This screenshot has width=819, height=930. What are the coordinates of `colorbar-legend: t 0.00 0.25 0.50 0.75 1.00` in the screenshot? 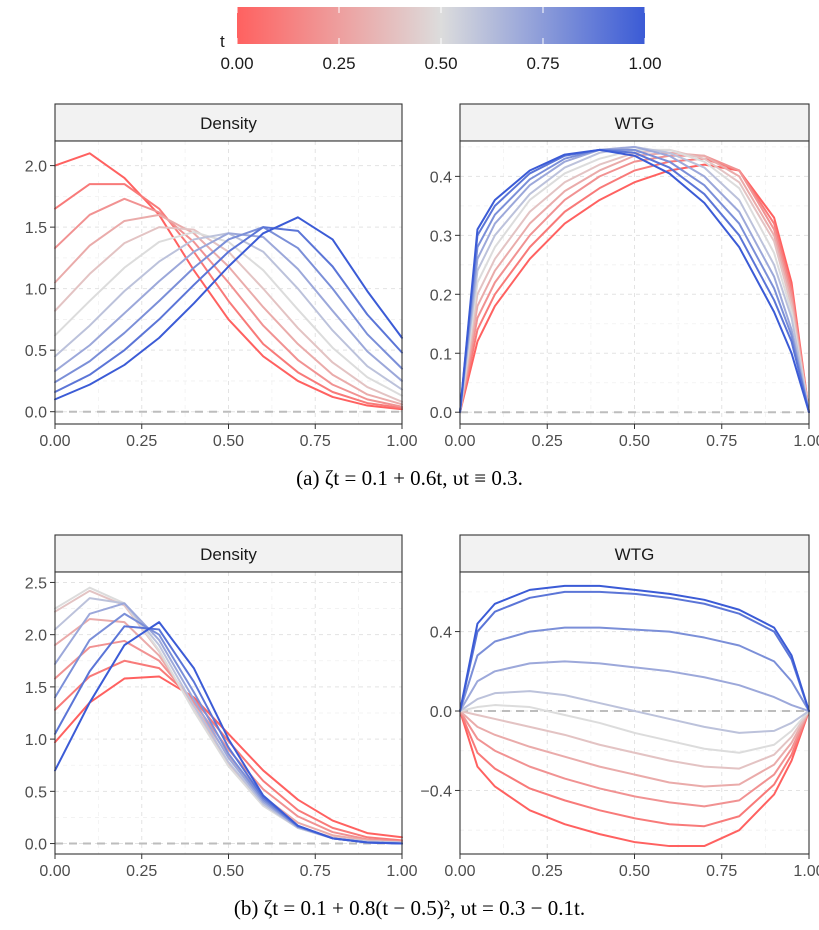 It's located at (441, 40).